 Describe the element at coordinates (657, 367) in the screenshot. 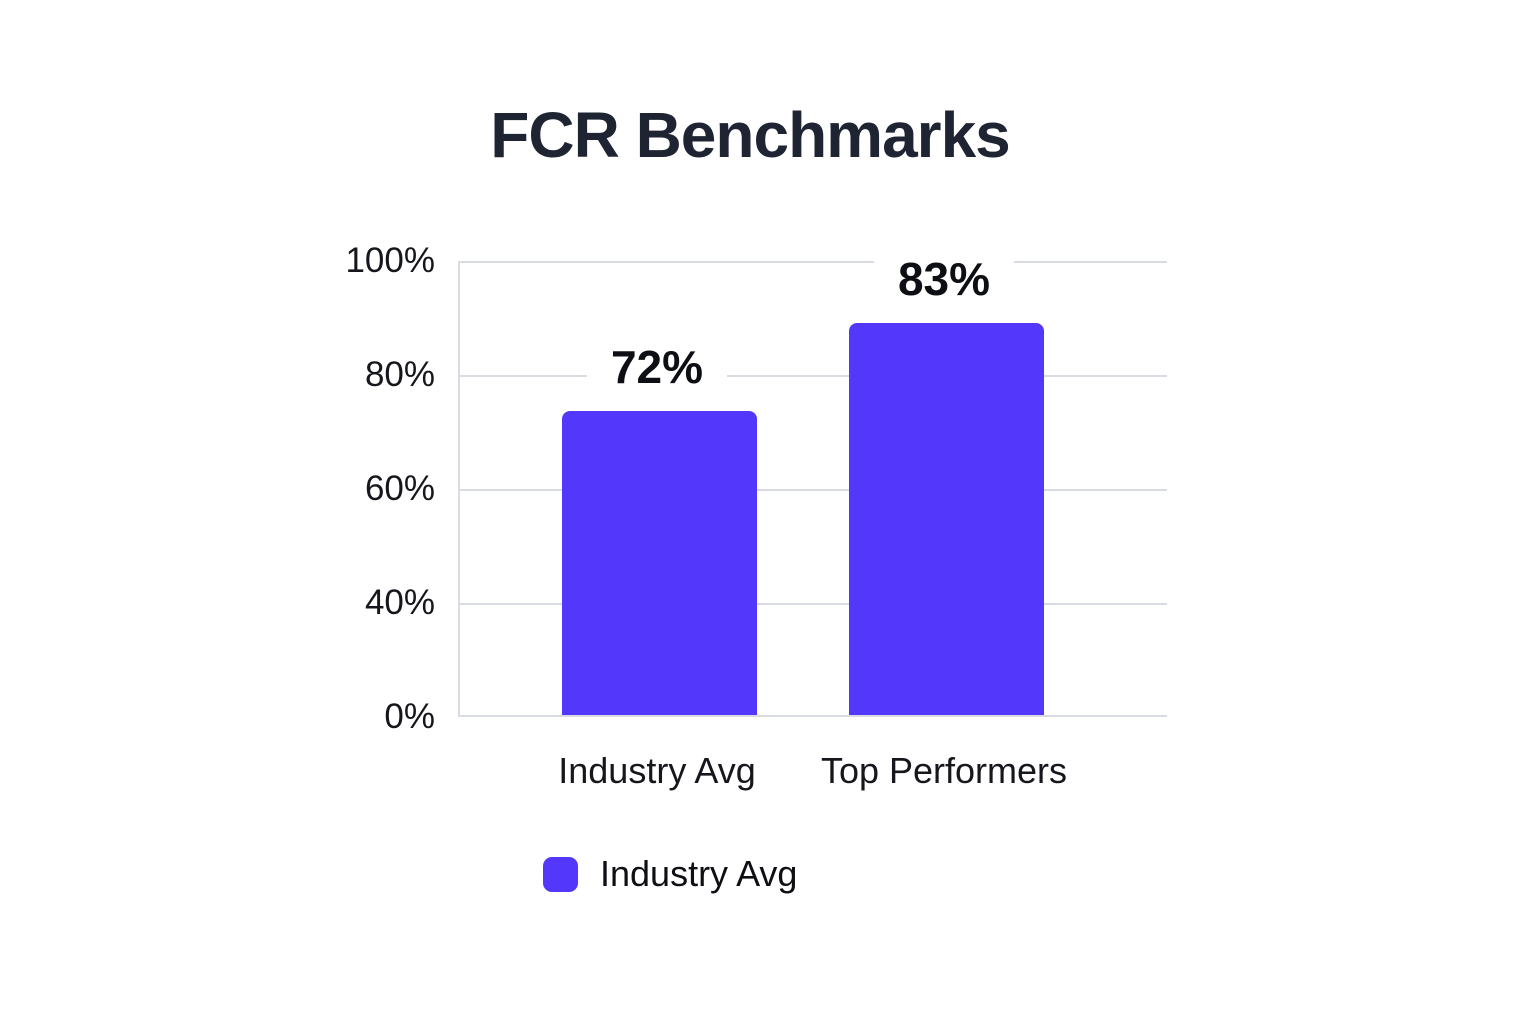

I see `bar-value-label: 72%` at that location.